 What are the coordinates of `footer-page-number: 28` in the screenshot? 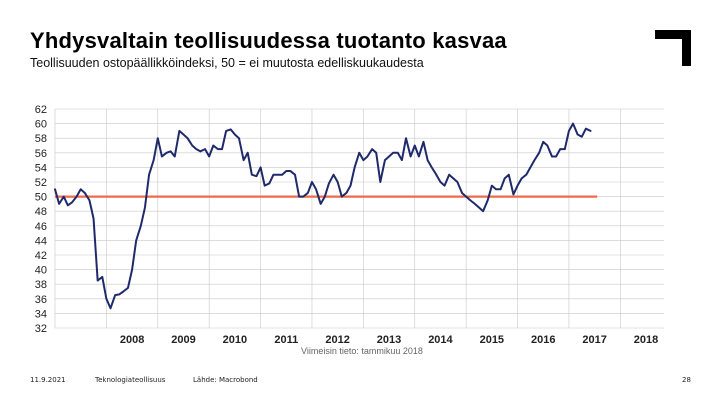 It's located at (686, 380).